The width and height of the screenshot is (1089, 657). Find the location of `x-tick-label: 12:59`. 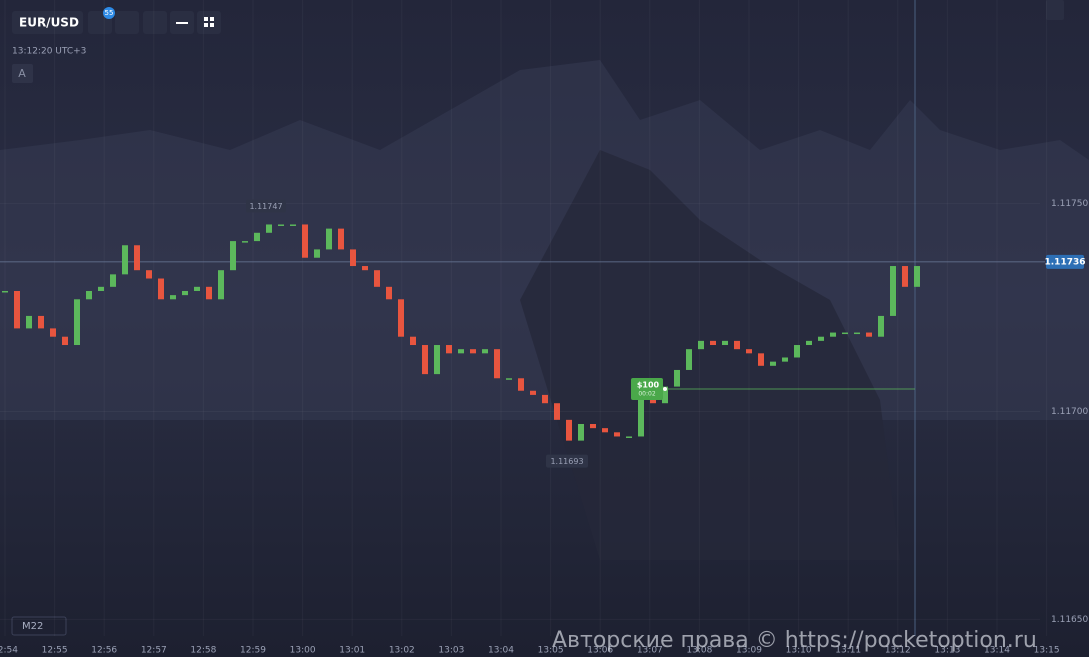

x-tick-label: 12:59 is located at coordinates (253, 651).